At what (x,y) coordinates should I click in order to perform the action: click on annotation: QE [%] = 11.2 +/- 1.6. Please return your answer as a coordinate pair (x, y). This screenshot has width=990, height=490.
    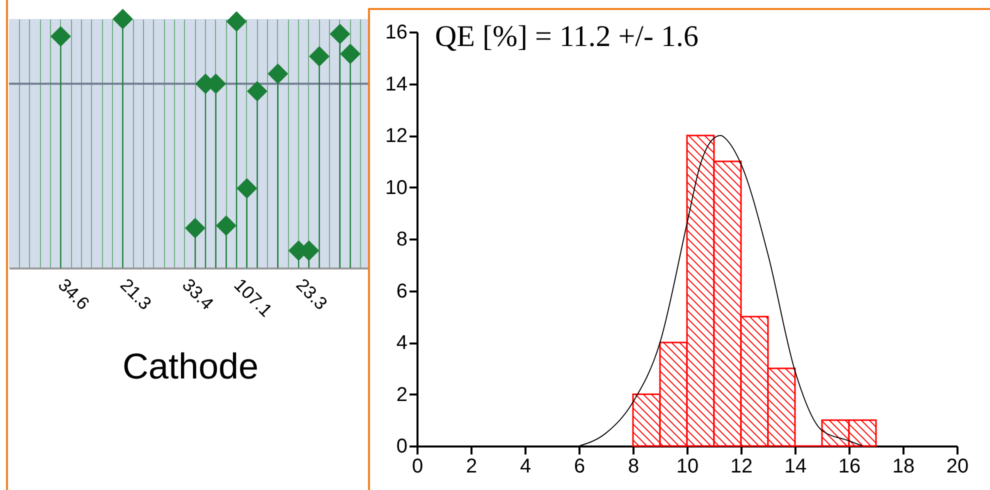
    Looking at the image, I should click on (567, 36).